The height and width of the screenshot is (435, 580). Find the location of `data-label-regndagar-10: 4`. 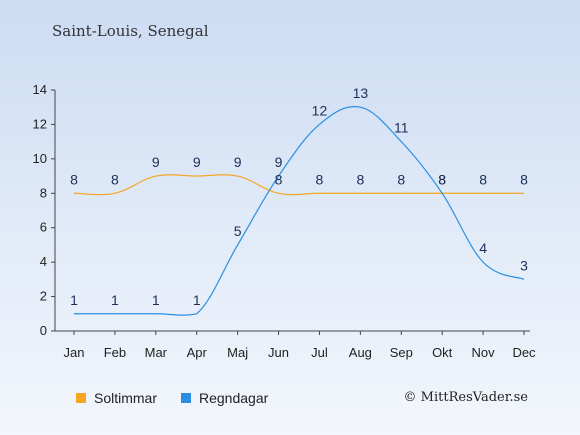

data-label-regndagar-10: 4 is located at coordinates (483, 248).